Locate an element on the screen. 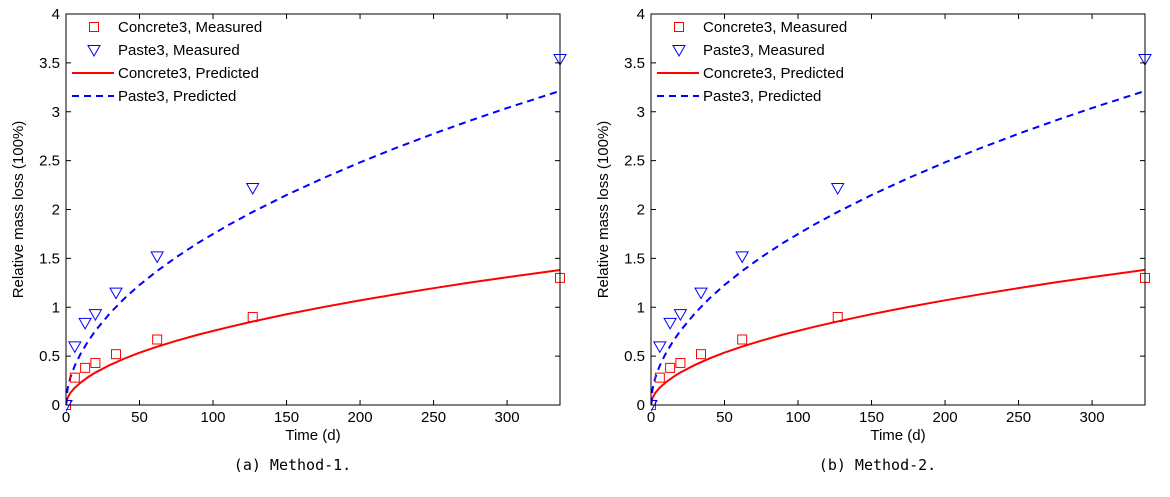 This screenshot has width=1170, height=497. caption-method-2: (b) Method-2. is located at coordinates (877, 465).